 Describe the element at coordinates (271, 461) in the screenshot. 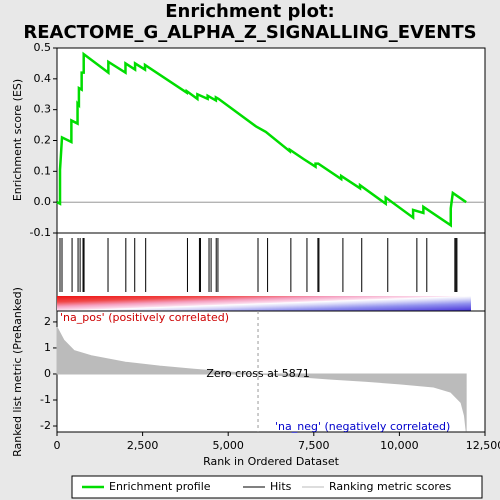

I see `x-axis-label: Rank in Ordered Dataset` at that location.